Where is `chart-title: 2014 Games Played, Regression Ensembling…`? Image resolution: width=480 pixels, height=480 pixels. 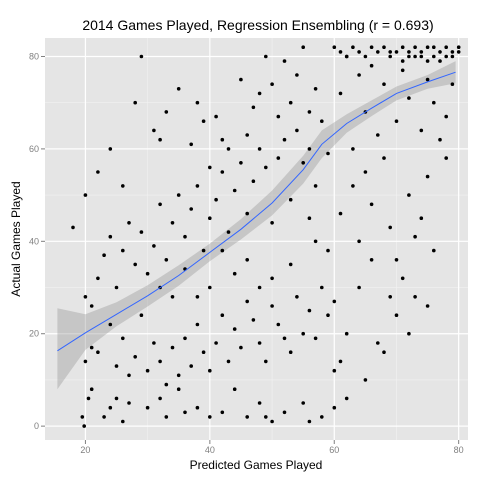 chart-title: 2014 Games Played, Regression Ensembling… is located at coordinates (257, 25).